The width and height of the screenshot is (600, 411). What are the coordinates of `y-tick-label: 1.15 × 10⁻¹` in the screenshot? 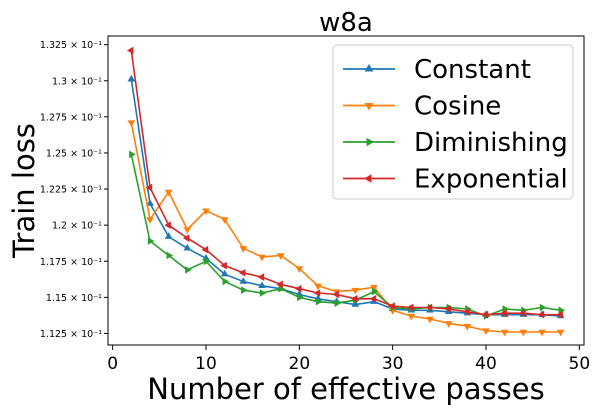 It's located at (74, 298).